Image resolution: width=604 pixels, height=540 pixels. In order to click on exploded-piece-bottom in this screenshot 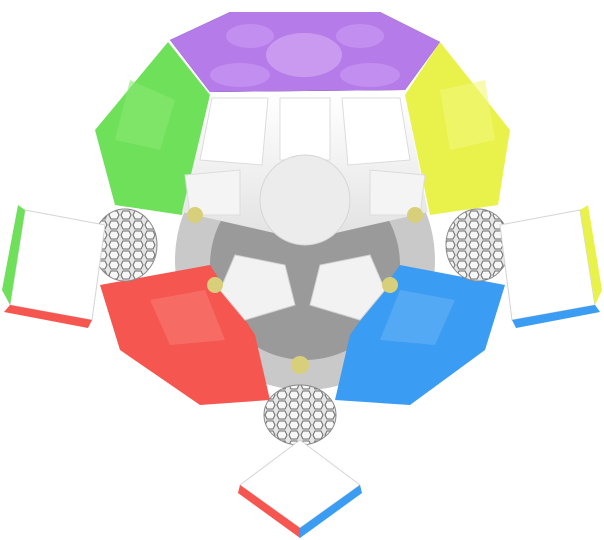, I will do `click(300, 461)`.